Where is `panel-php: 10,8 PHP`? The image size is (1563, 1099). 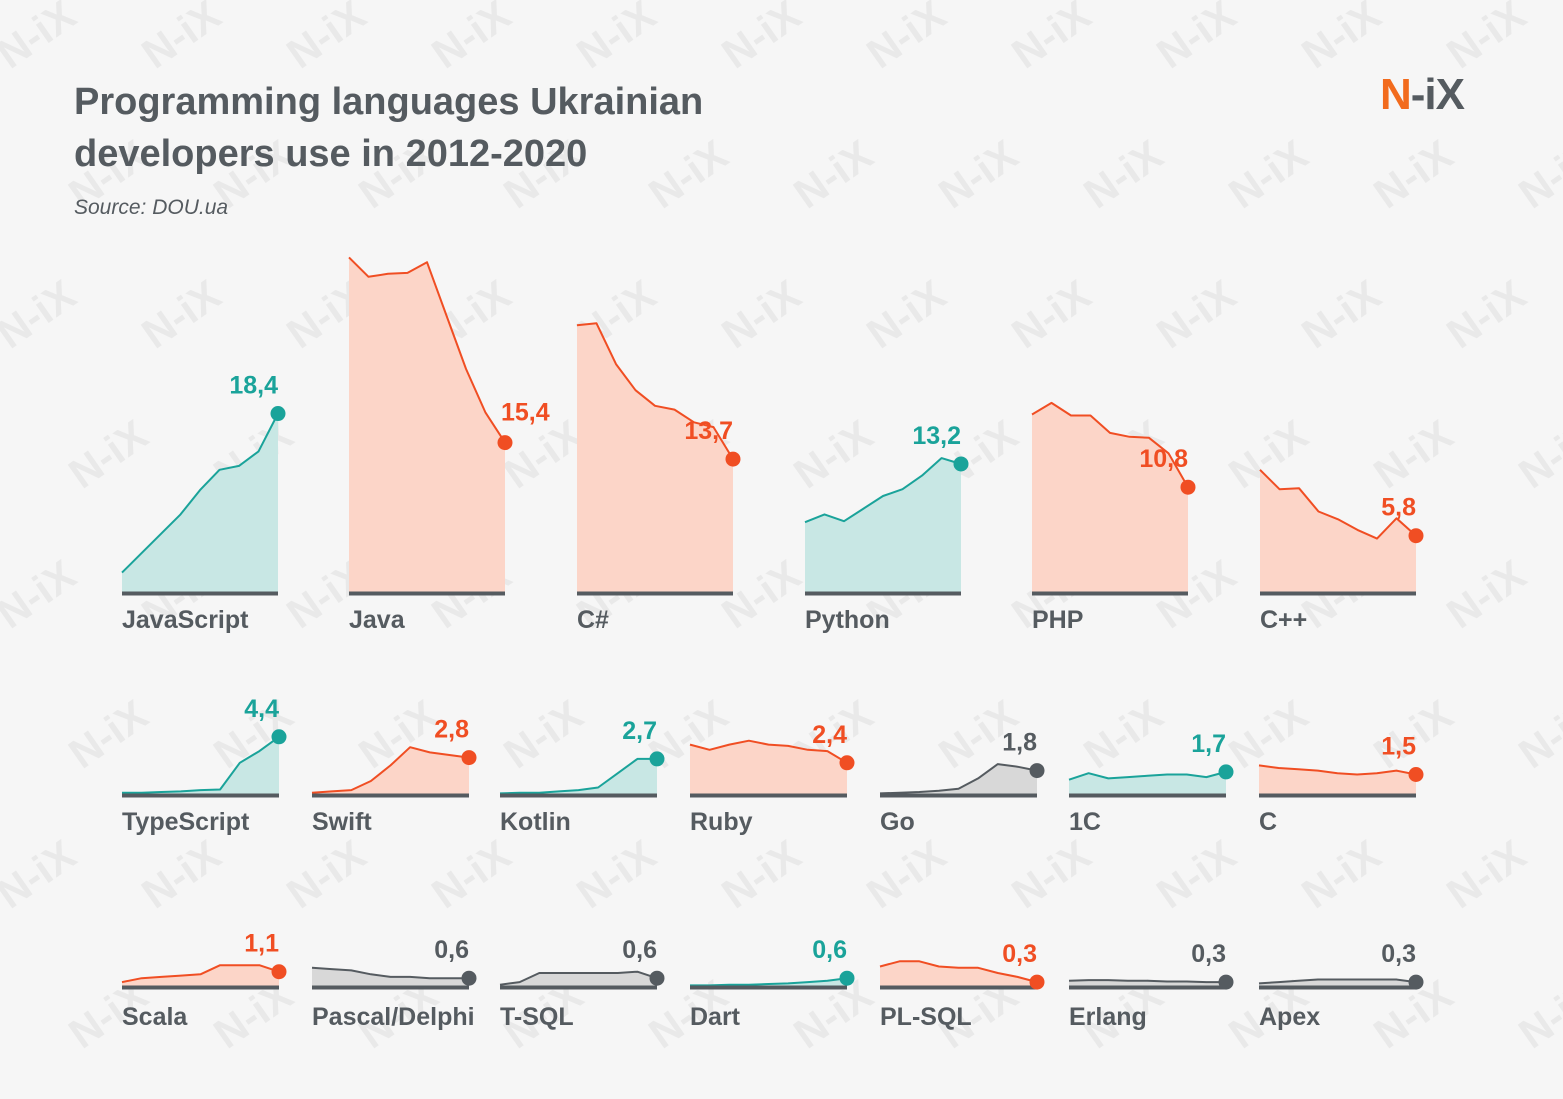
panel-php: 10,8 PHP is located at coordinates (1113, 517).